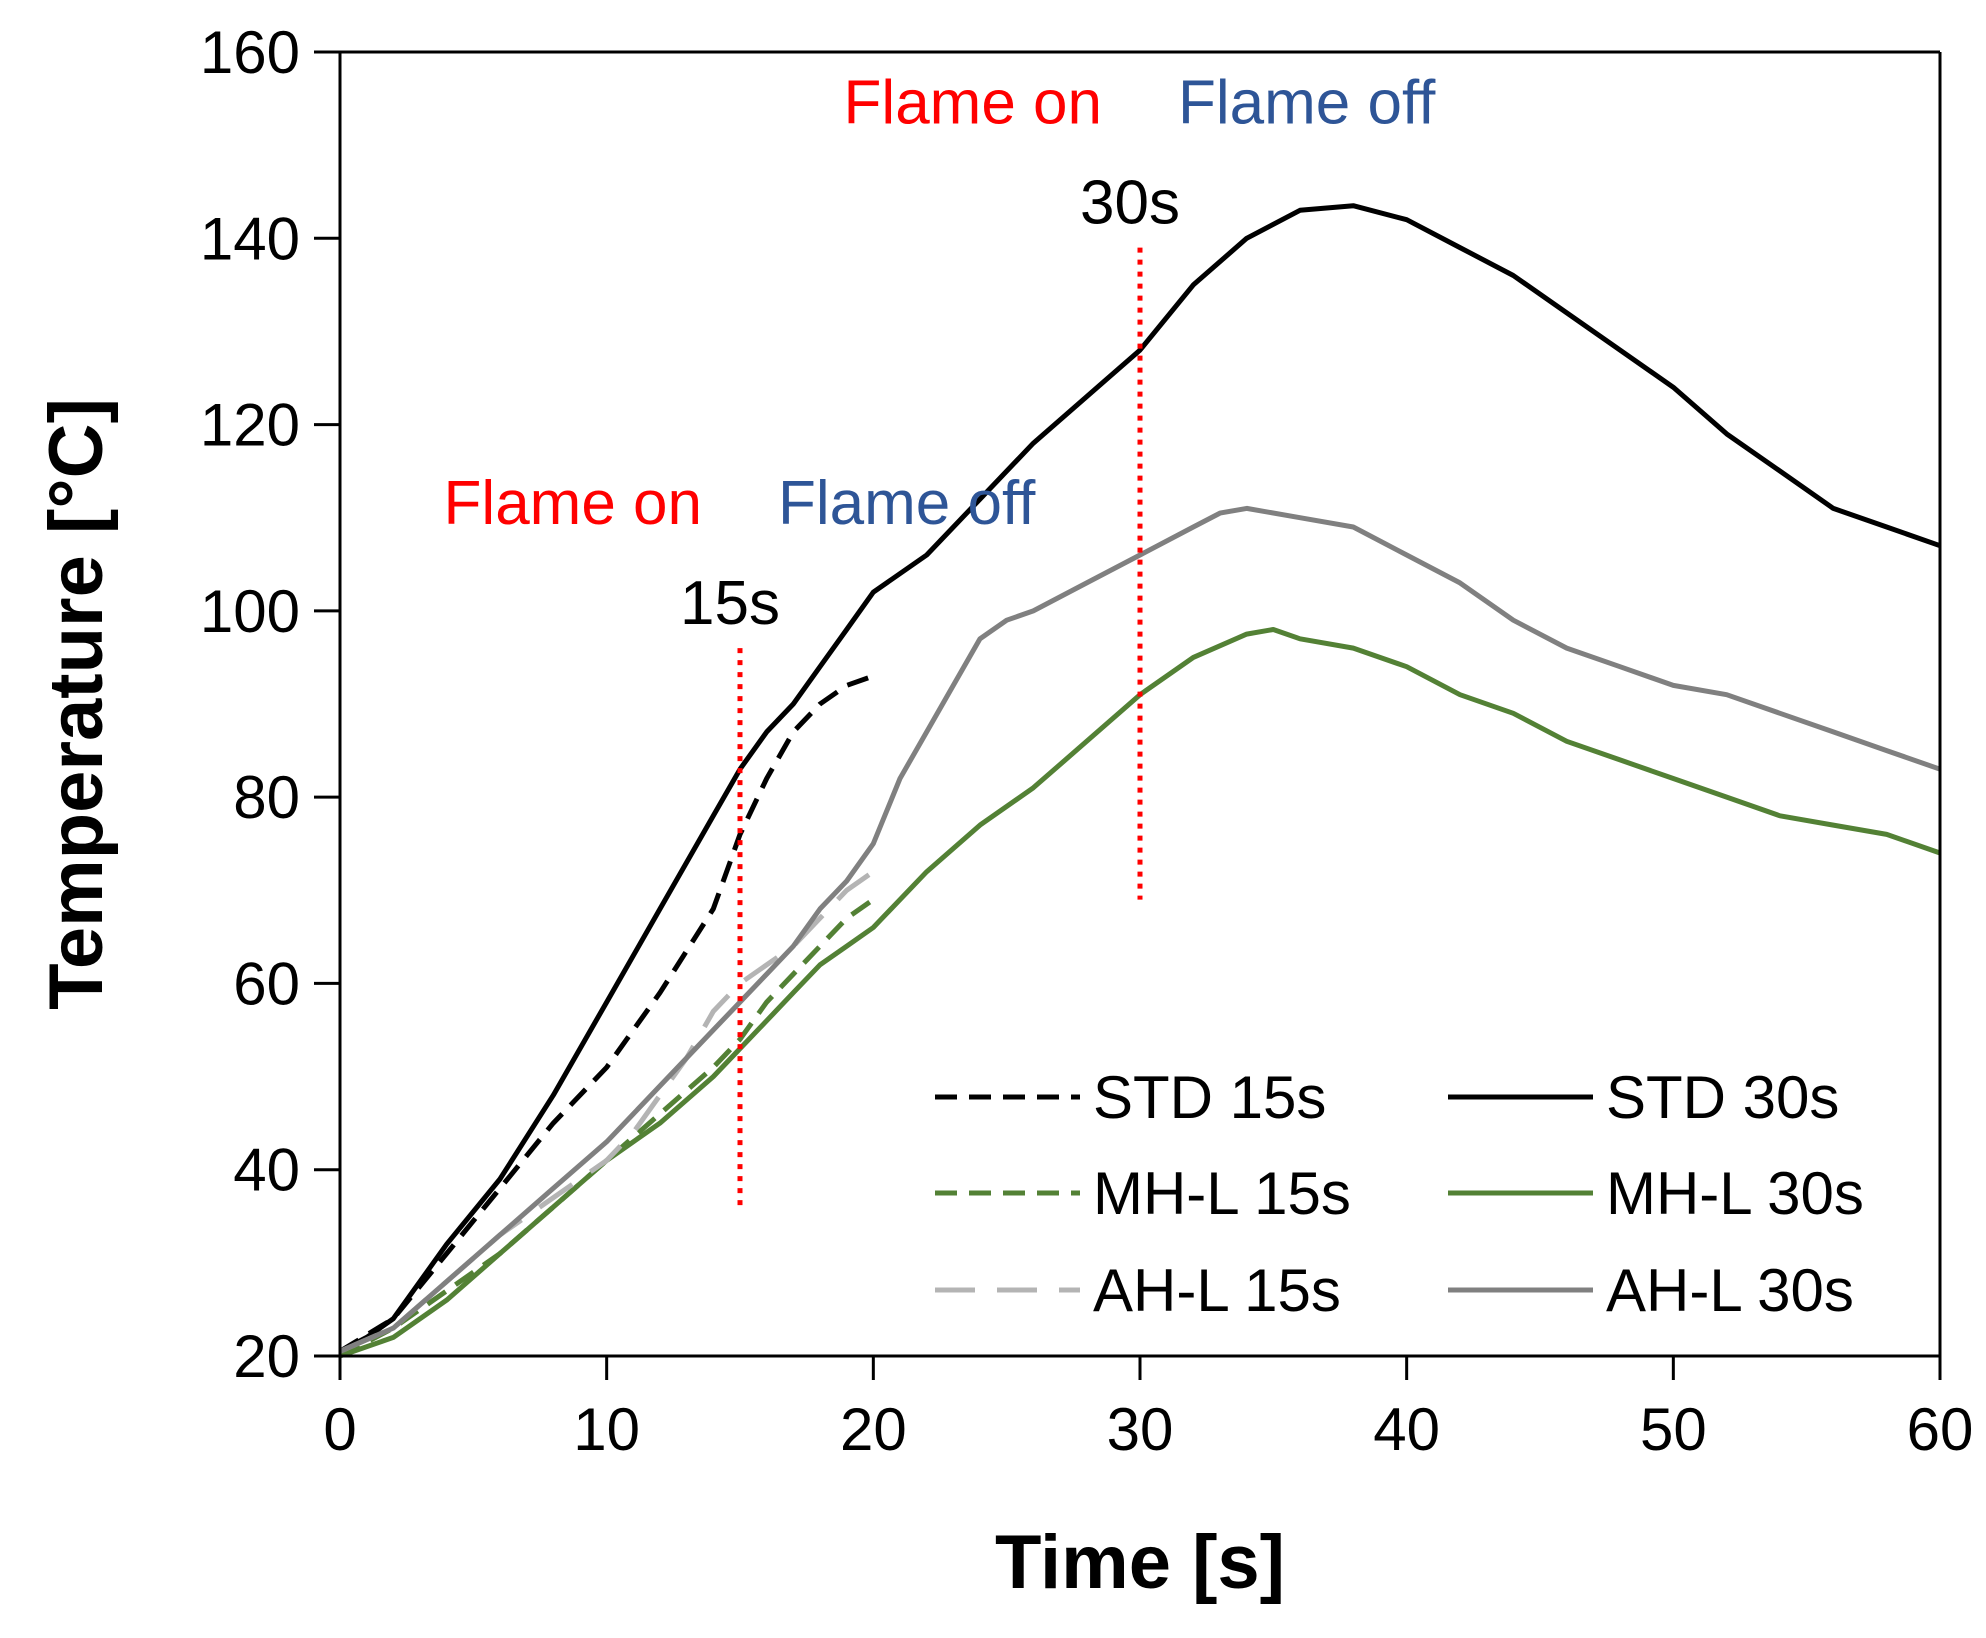 The image size is (1986, 1638). Describe the element at coordinates (250, 425) in the screenshot. I see `y-tick-label: 120` at that location.